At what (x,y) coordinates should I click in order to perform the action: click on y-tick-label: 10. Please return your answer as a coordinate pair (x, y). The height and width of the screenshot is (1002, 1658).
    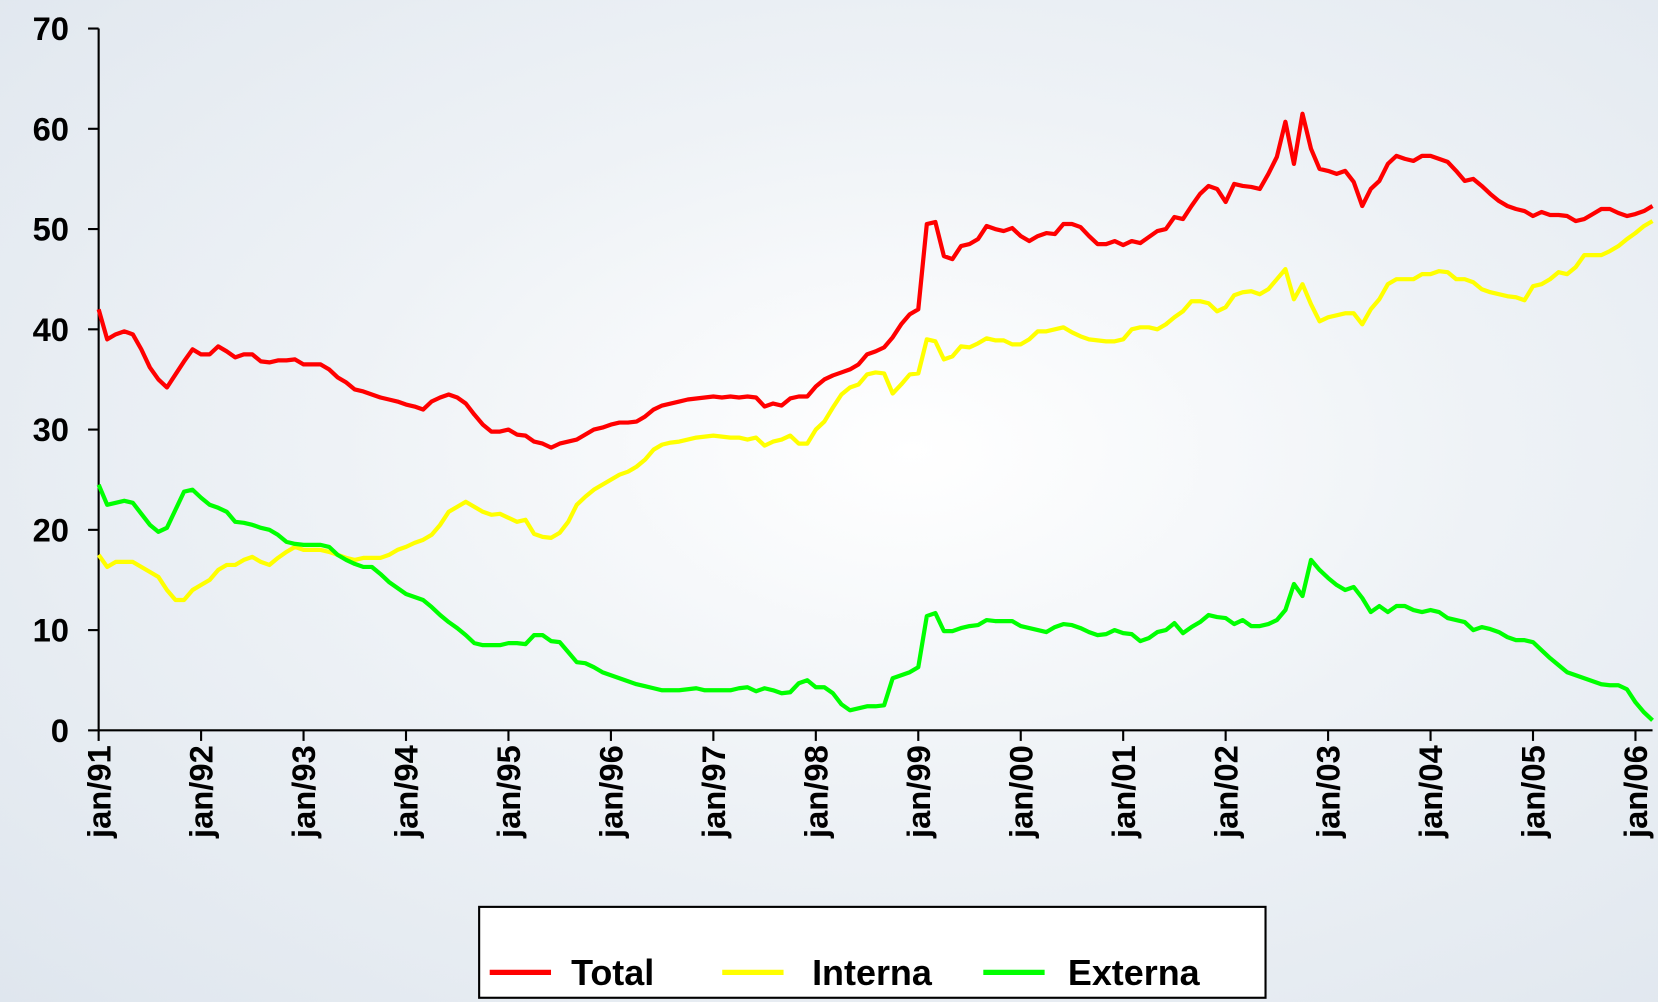
    Looking at the image, I should click on (51, 630).